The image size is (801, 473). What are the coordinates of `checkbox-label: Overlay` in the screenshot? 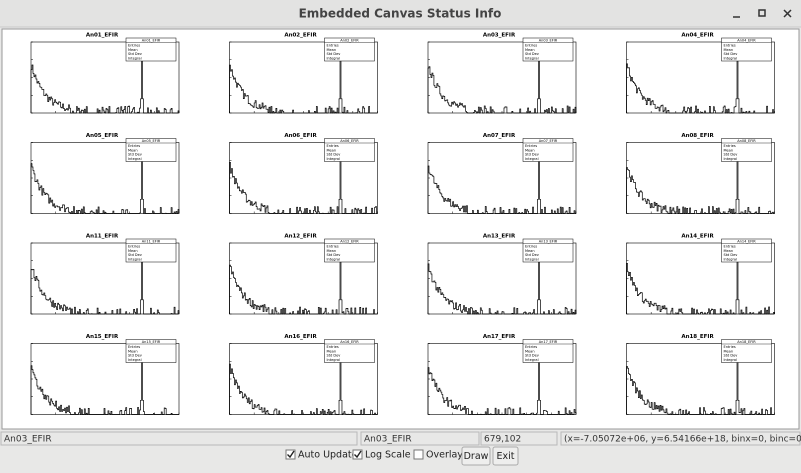 It's located at (444, 455).